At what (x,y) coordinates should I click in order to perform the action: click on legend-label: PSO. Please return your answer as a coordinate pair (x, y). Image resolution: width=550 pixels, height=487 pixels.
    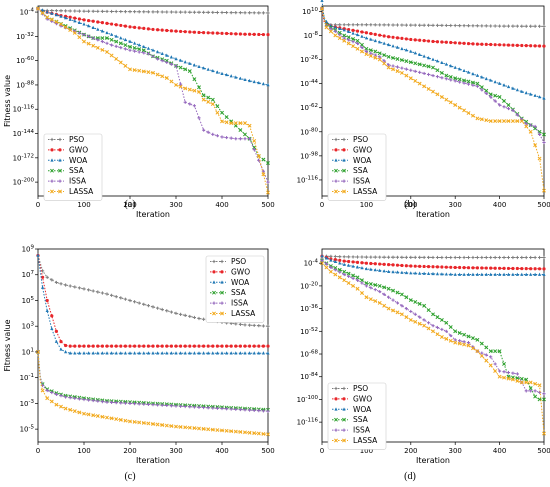
    Looking at the image, I should click on (360, 139).